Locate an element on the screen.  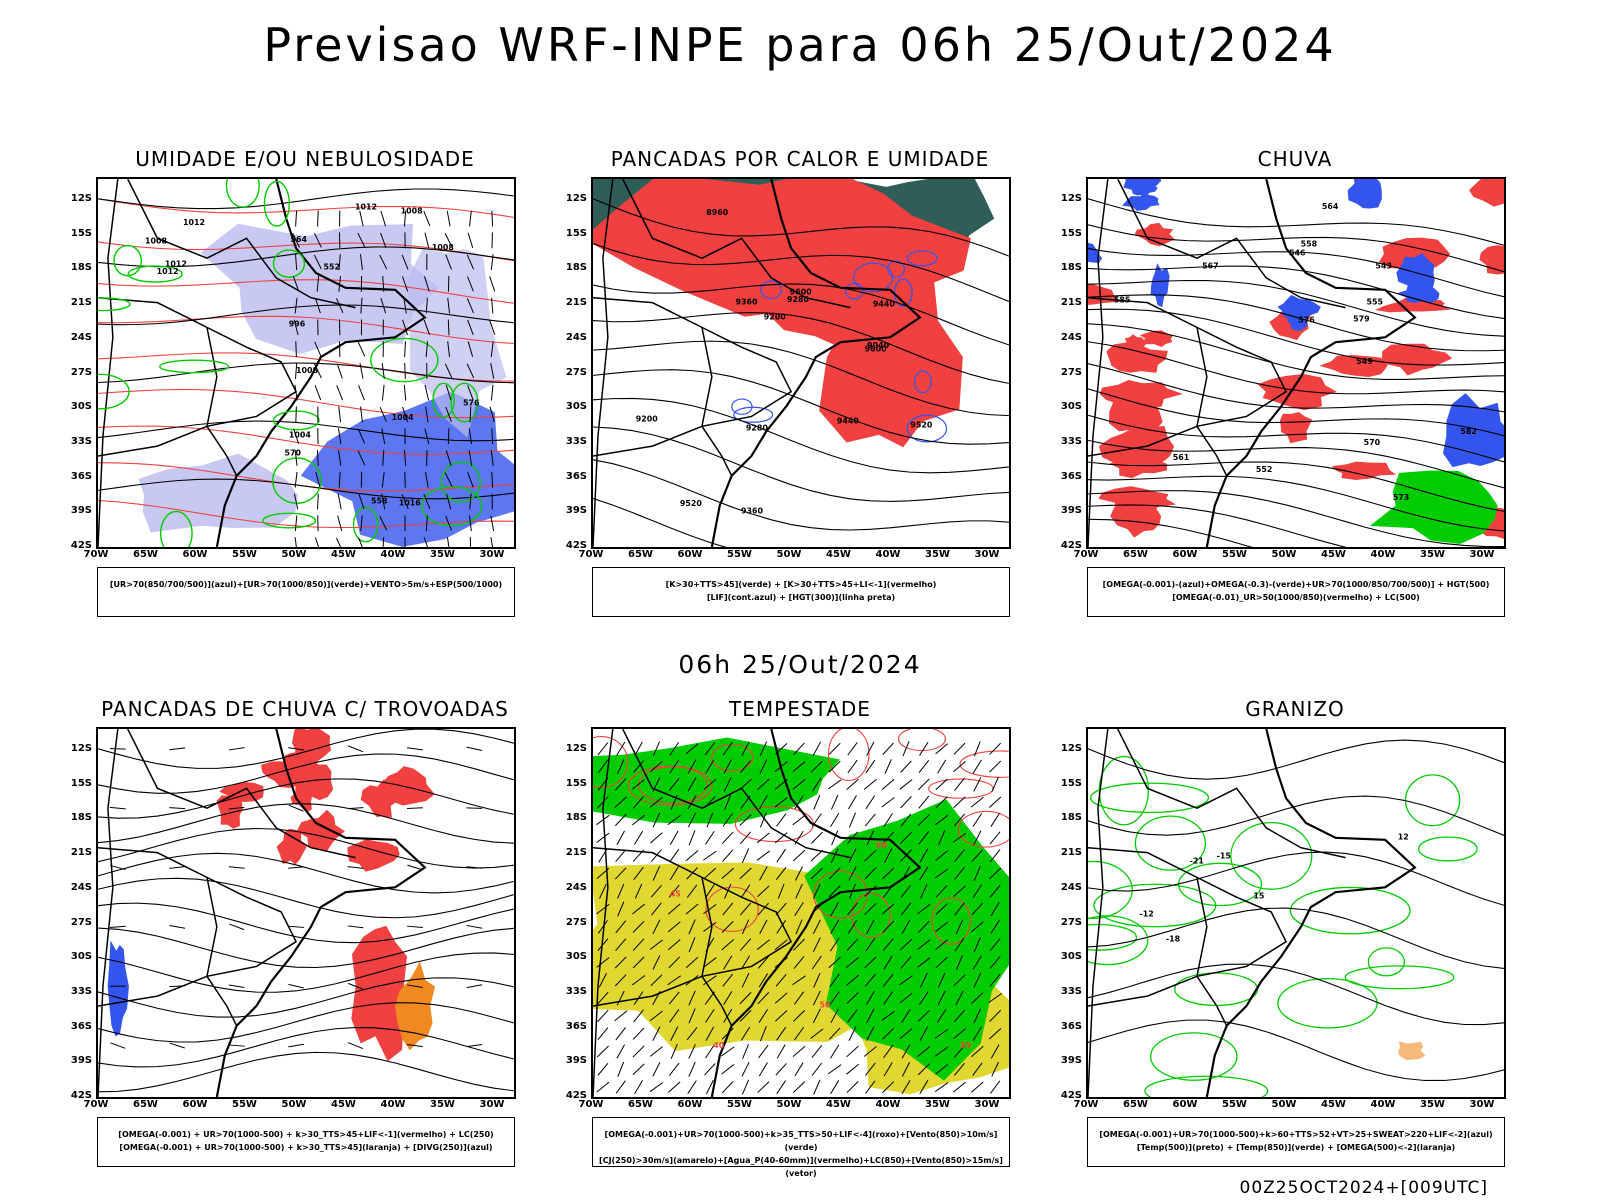
panel-title-chuva: CHUVA is located at coordinates (1295, 159).